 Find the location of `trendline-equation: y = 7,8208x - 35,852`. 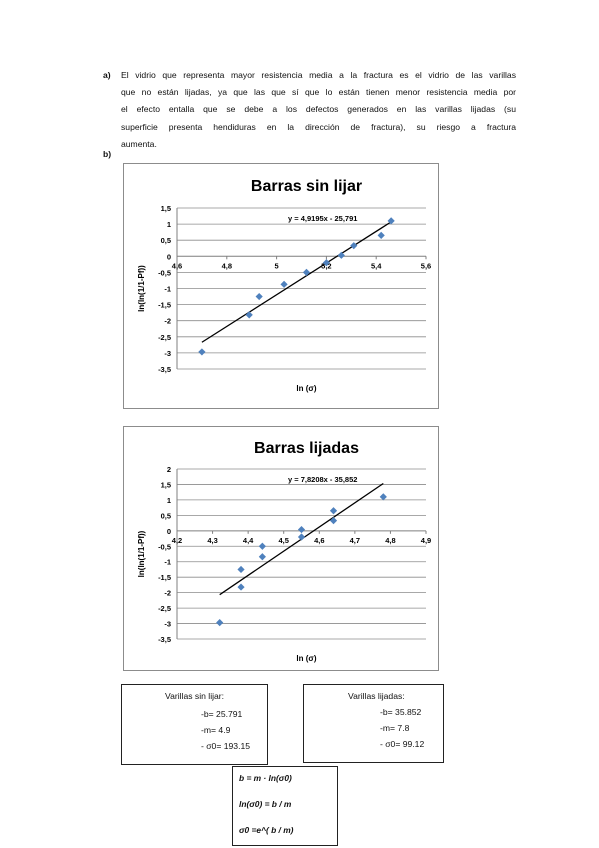

trendline-equation: y = 7,8208x - 35,852 is located at coordinates (322, 479).